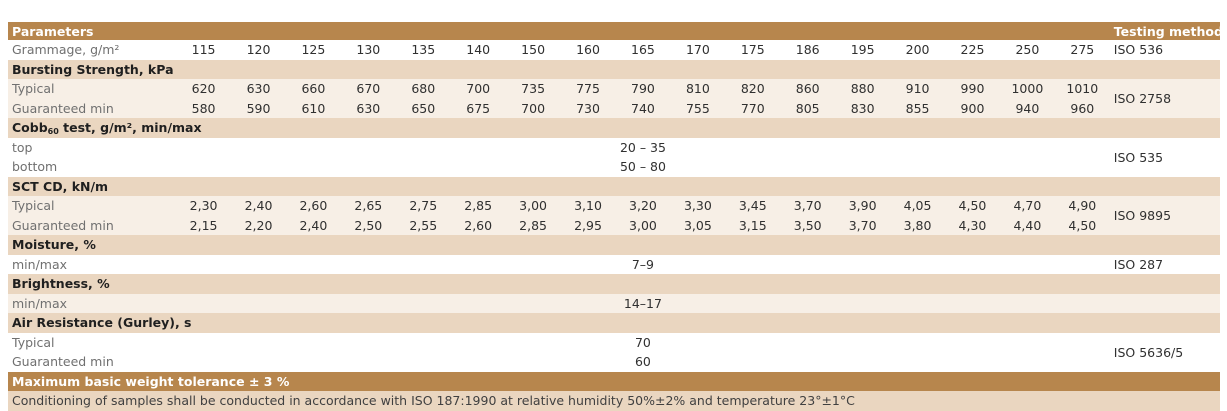 This screenshot has width=1227, height=411. I want to click on moisture-row: min/max 7–9 ISO 287, so click(614, 265).